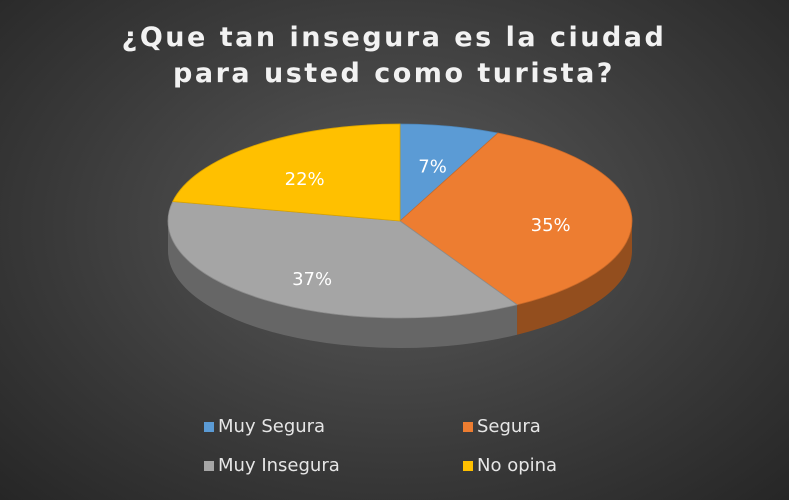 This screenshot has width=789, height=500. Describe the element at coordinates (517, 465) in the screenshot. I see `legend-label: No opina` at that location.